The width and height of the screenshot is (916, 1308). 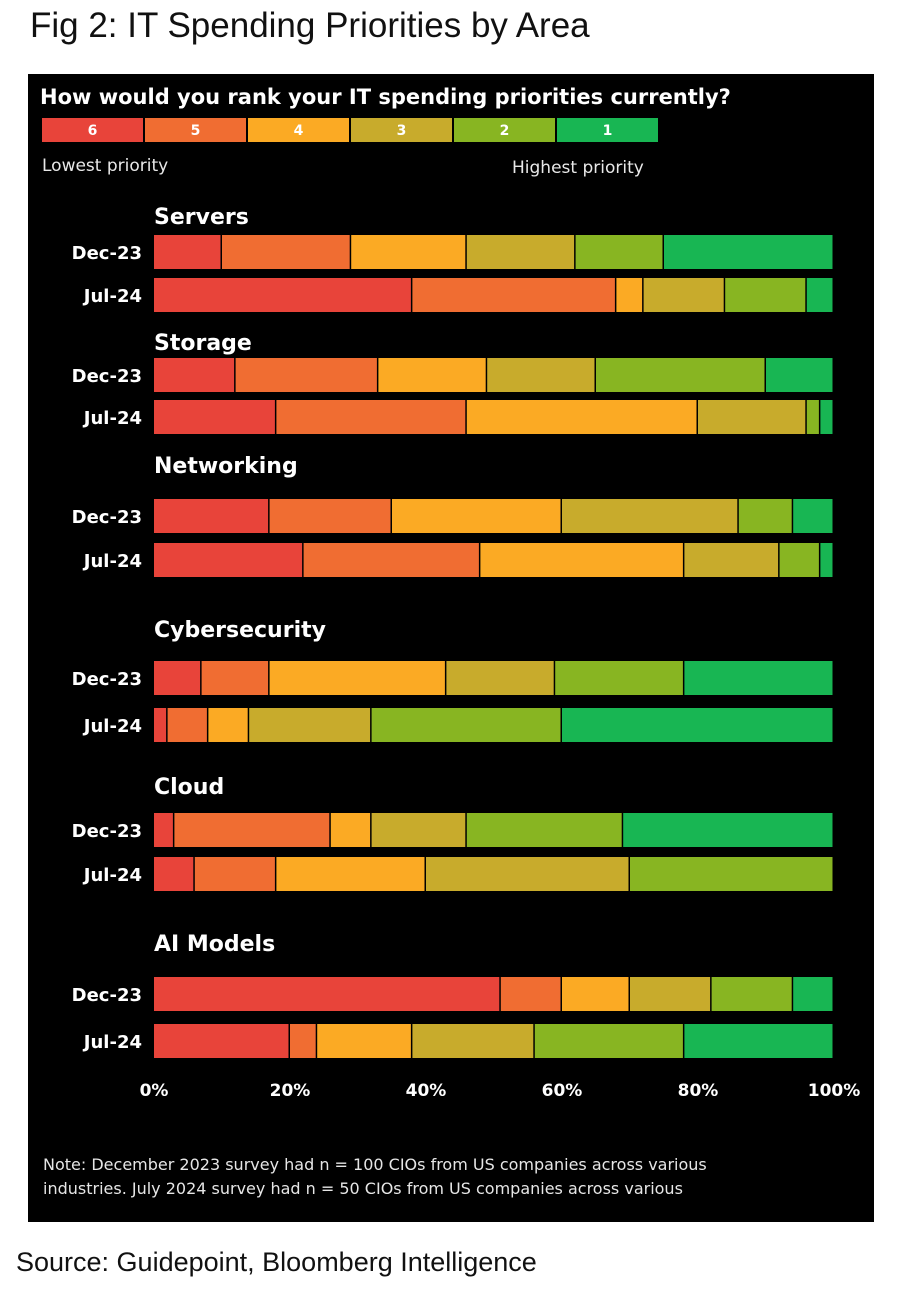 I want to click on row-label-cybersecurity-jul-24: Jul-24, so click(x=112, y=726).